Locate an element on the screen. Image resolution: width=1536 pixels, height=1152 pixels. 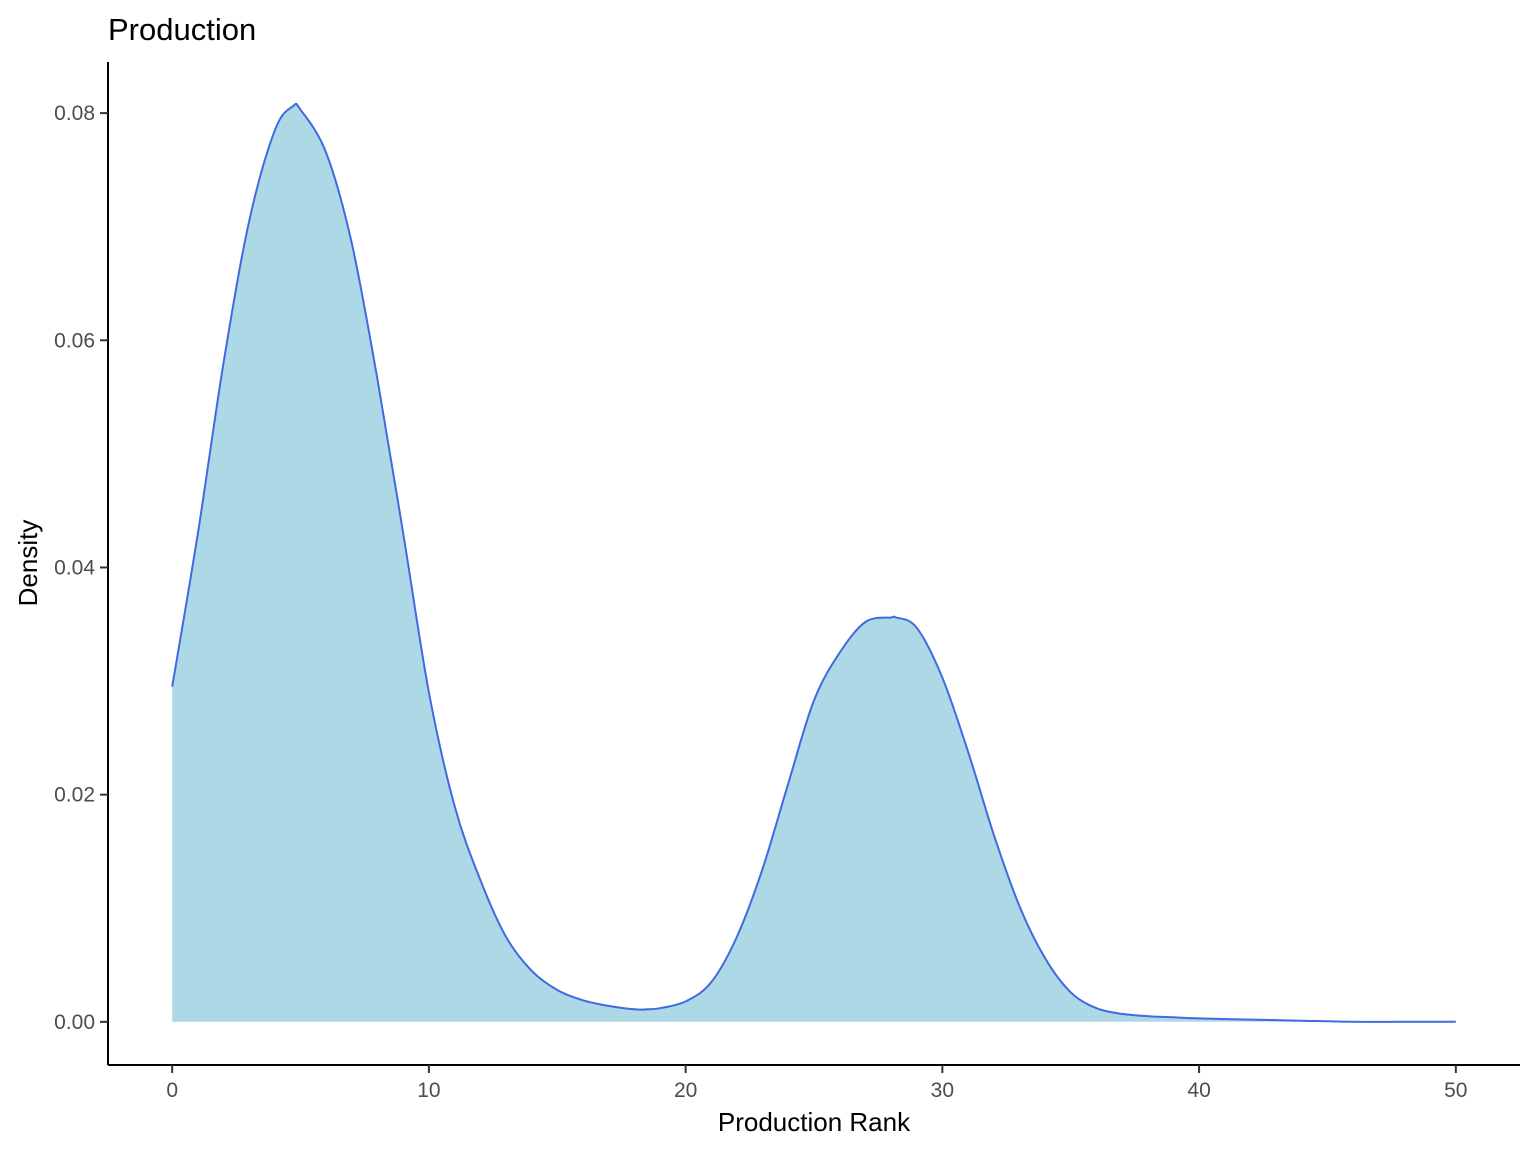
x-tick-label: 30 is located at coordinates (942, 1090).